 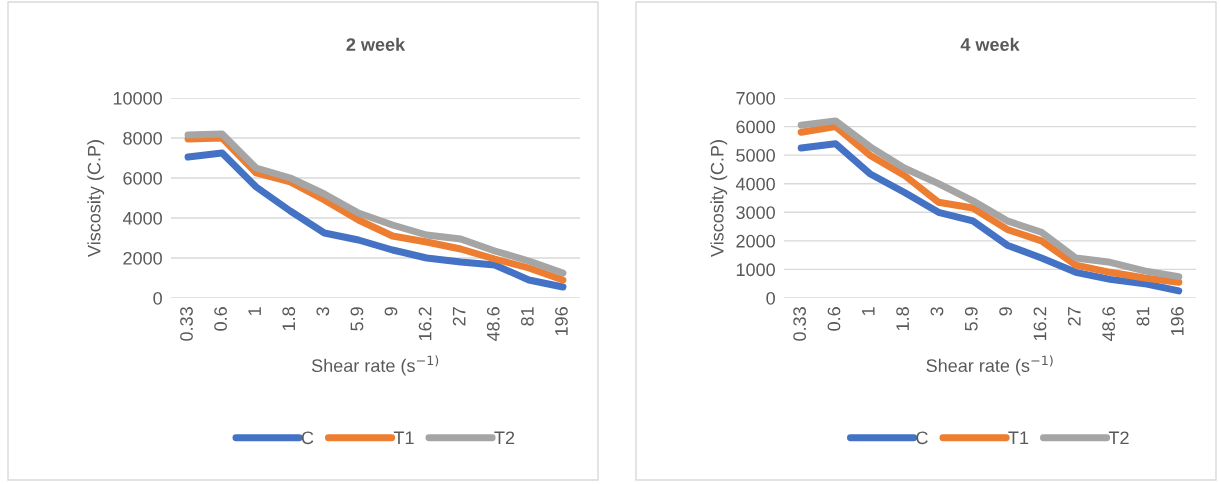 I want to click on y-tick-label: 7000, so click(x=755, y=98).